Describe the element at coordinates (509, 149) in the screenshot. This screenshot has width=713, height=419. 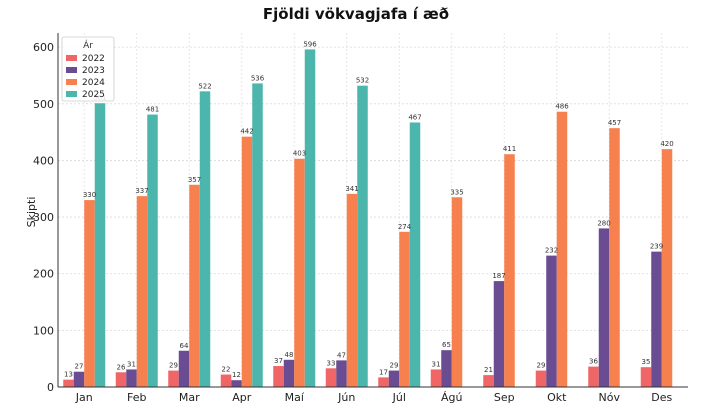
I see `data-label: 411` at that location.